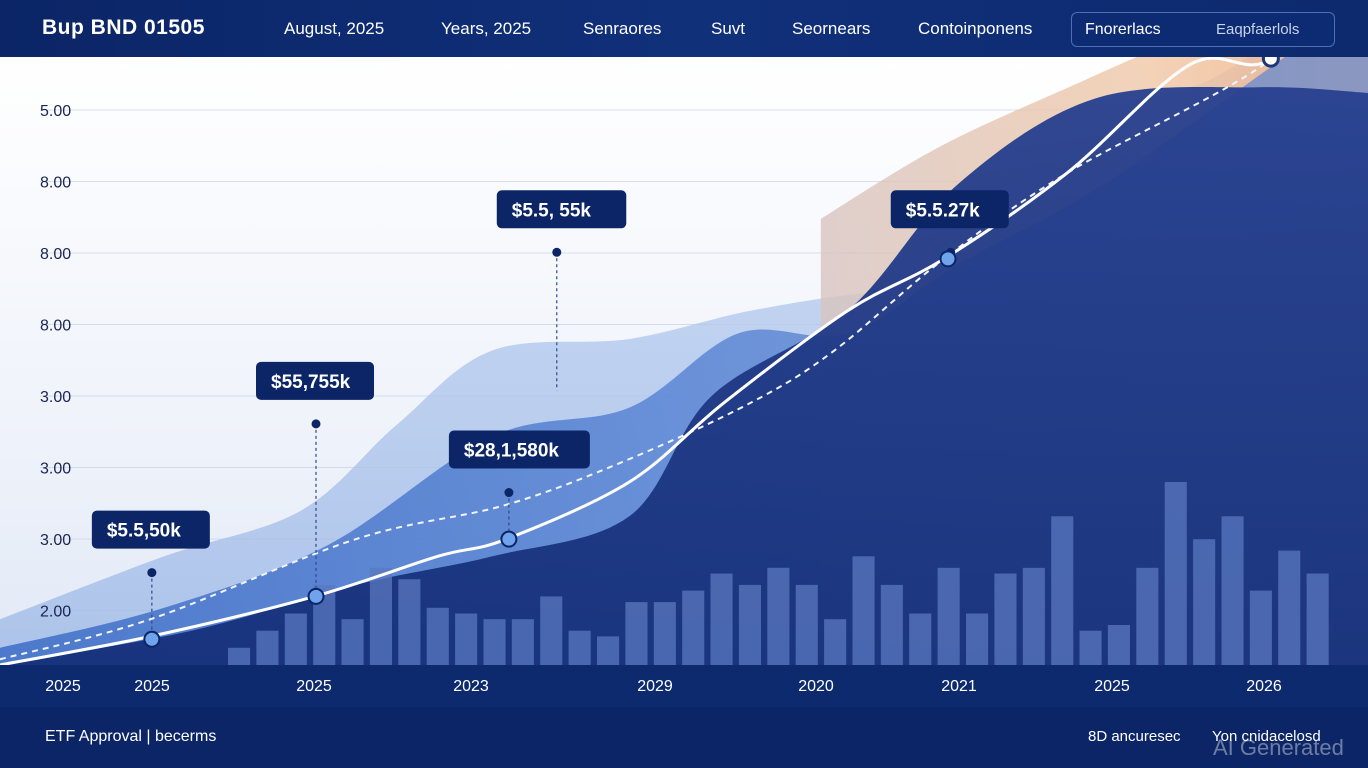 This screenshot has width=1368, height=768. What do you see at coordinates (144, 531) in the screenshot?
I see `callout-label: $5.5,50k` at bounding box center [144, 531].